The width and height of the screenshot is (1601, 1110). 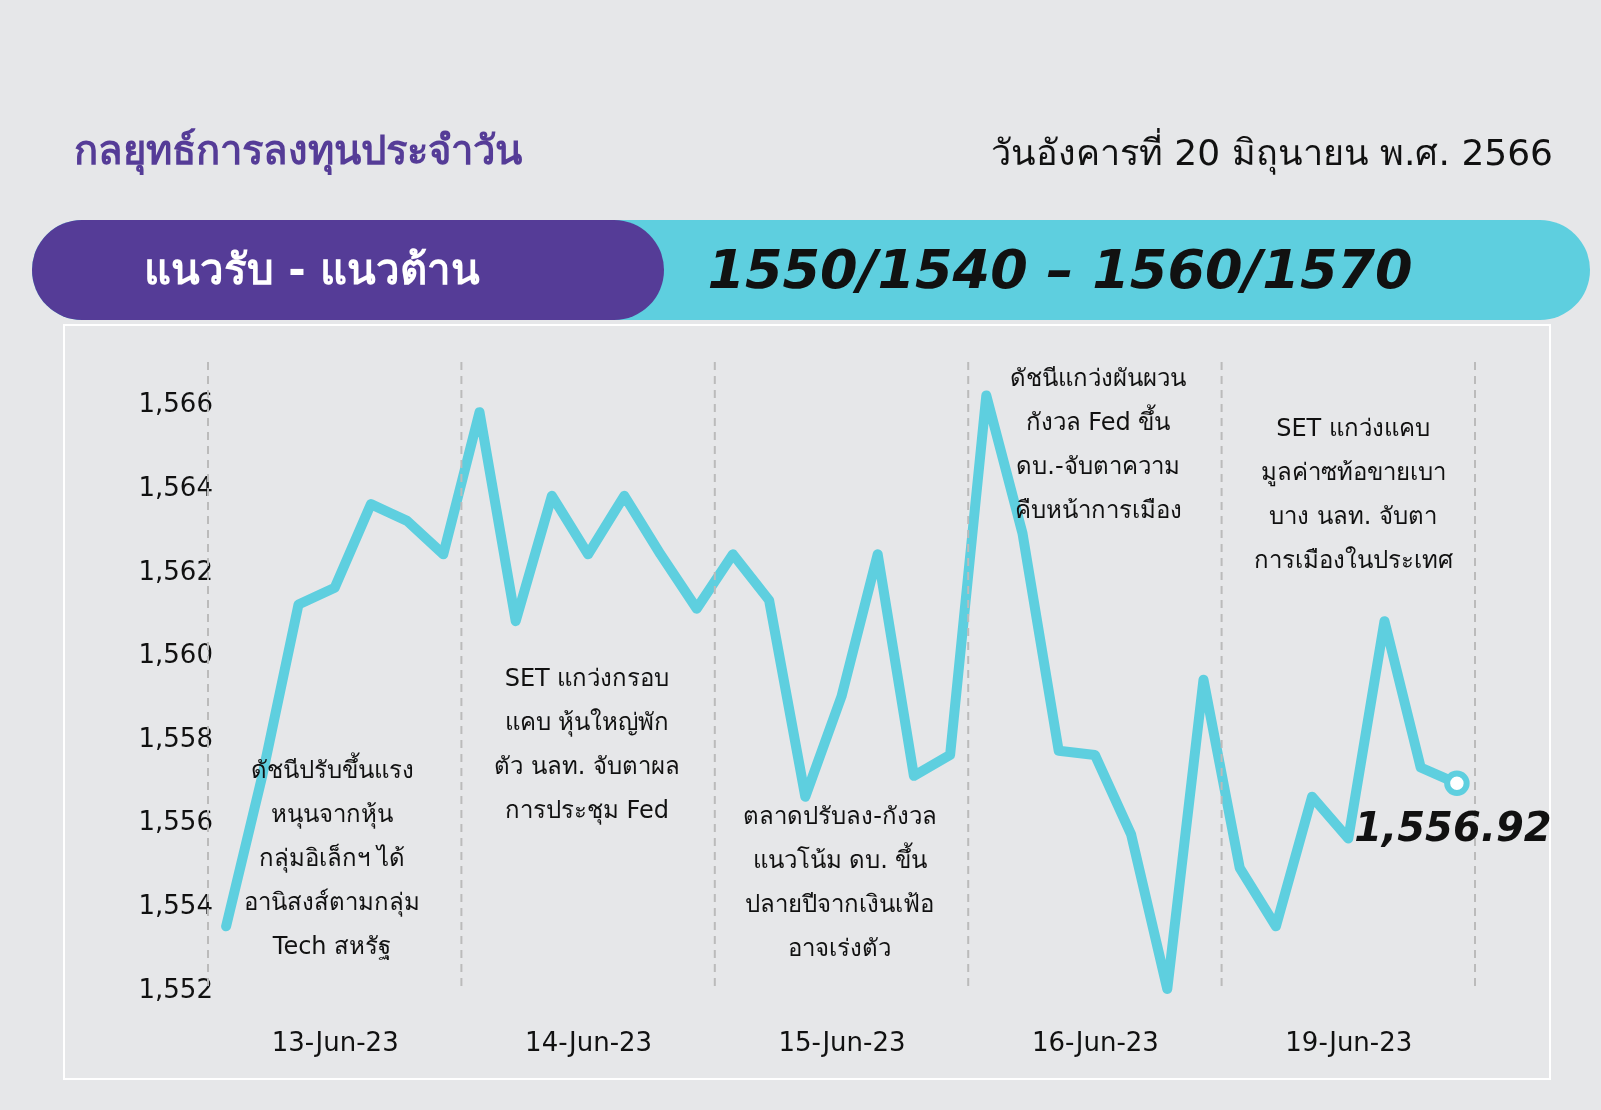 What do you see at coordinates (1271, 152) in the screenshot?
I see `chart-subtitle: วันอังคารที่ 20 มิถุนายน พ.ศ. 2566` at bounding box center [1271, 152].